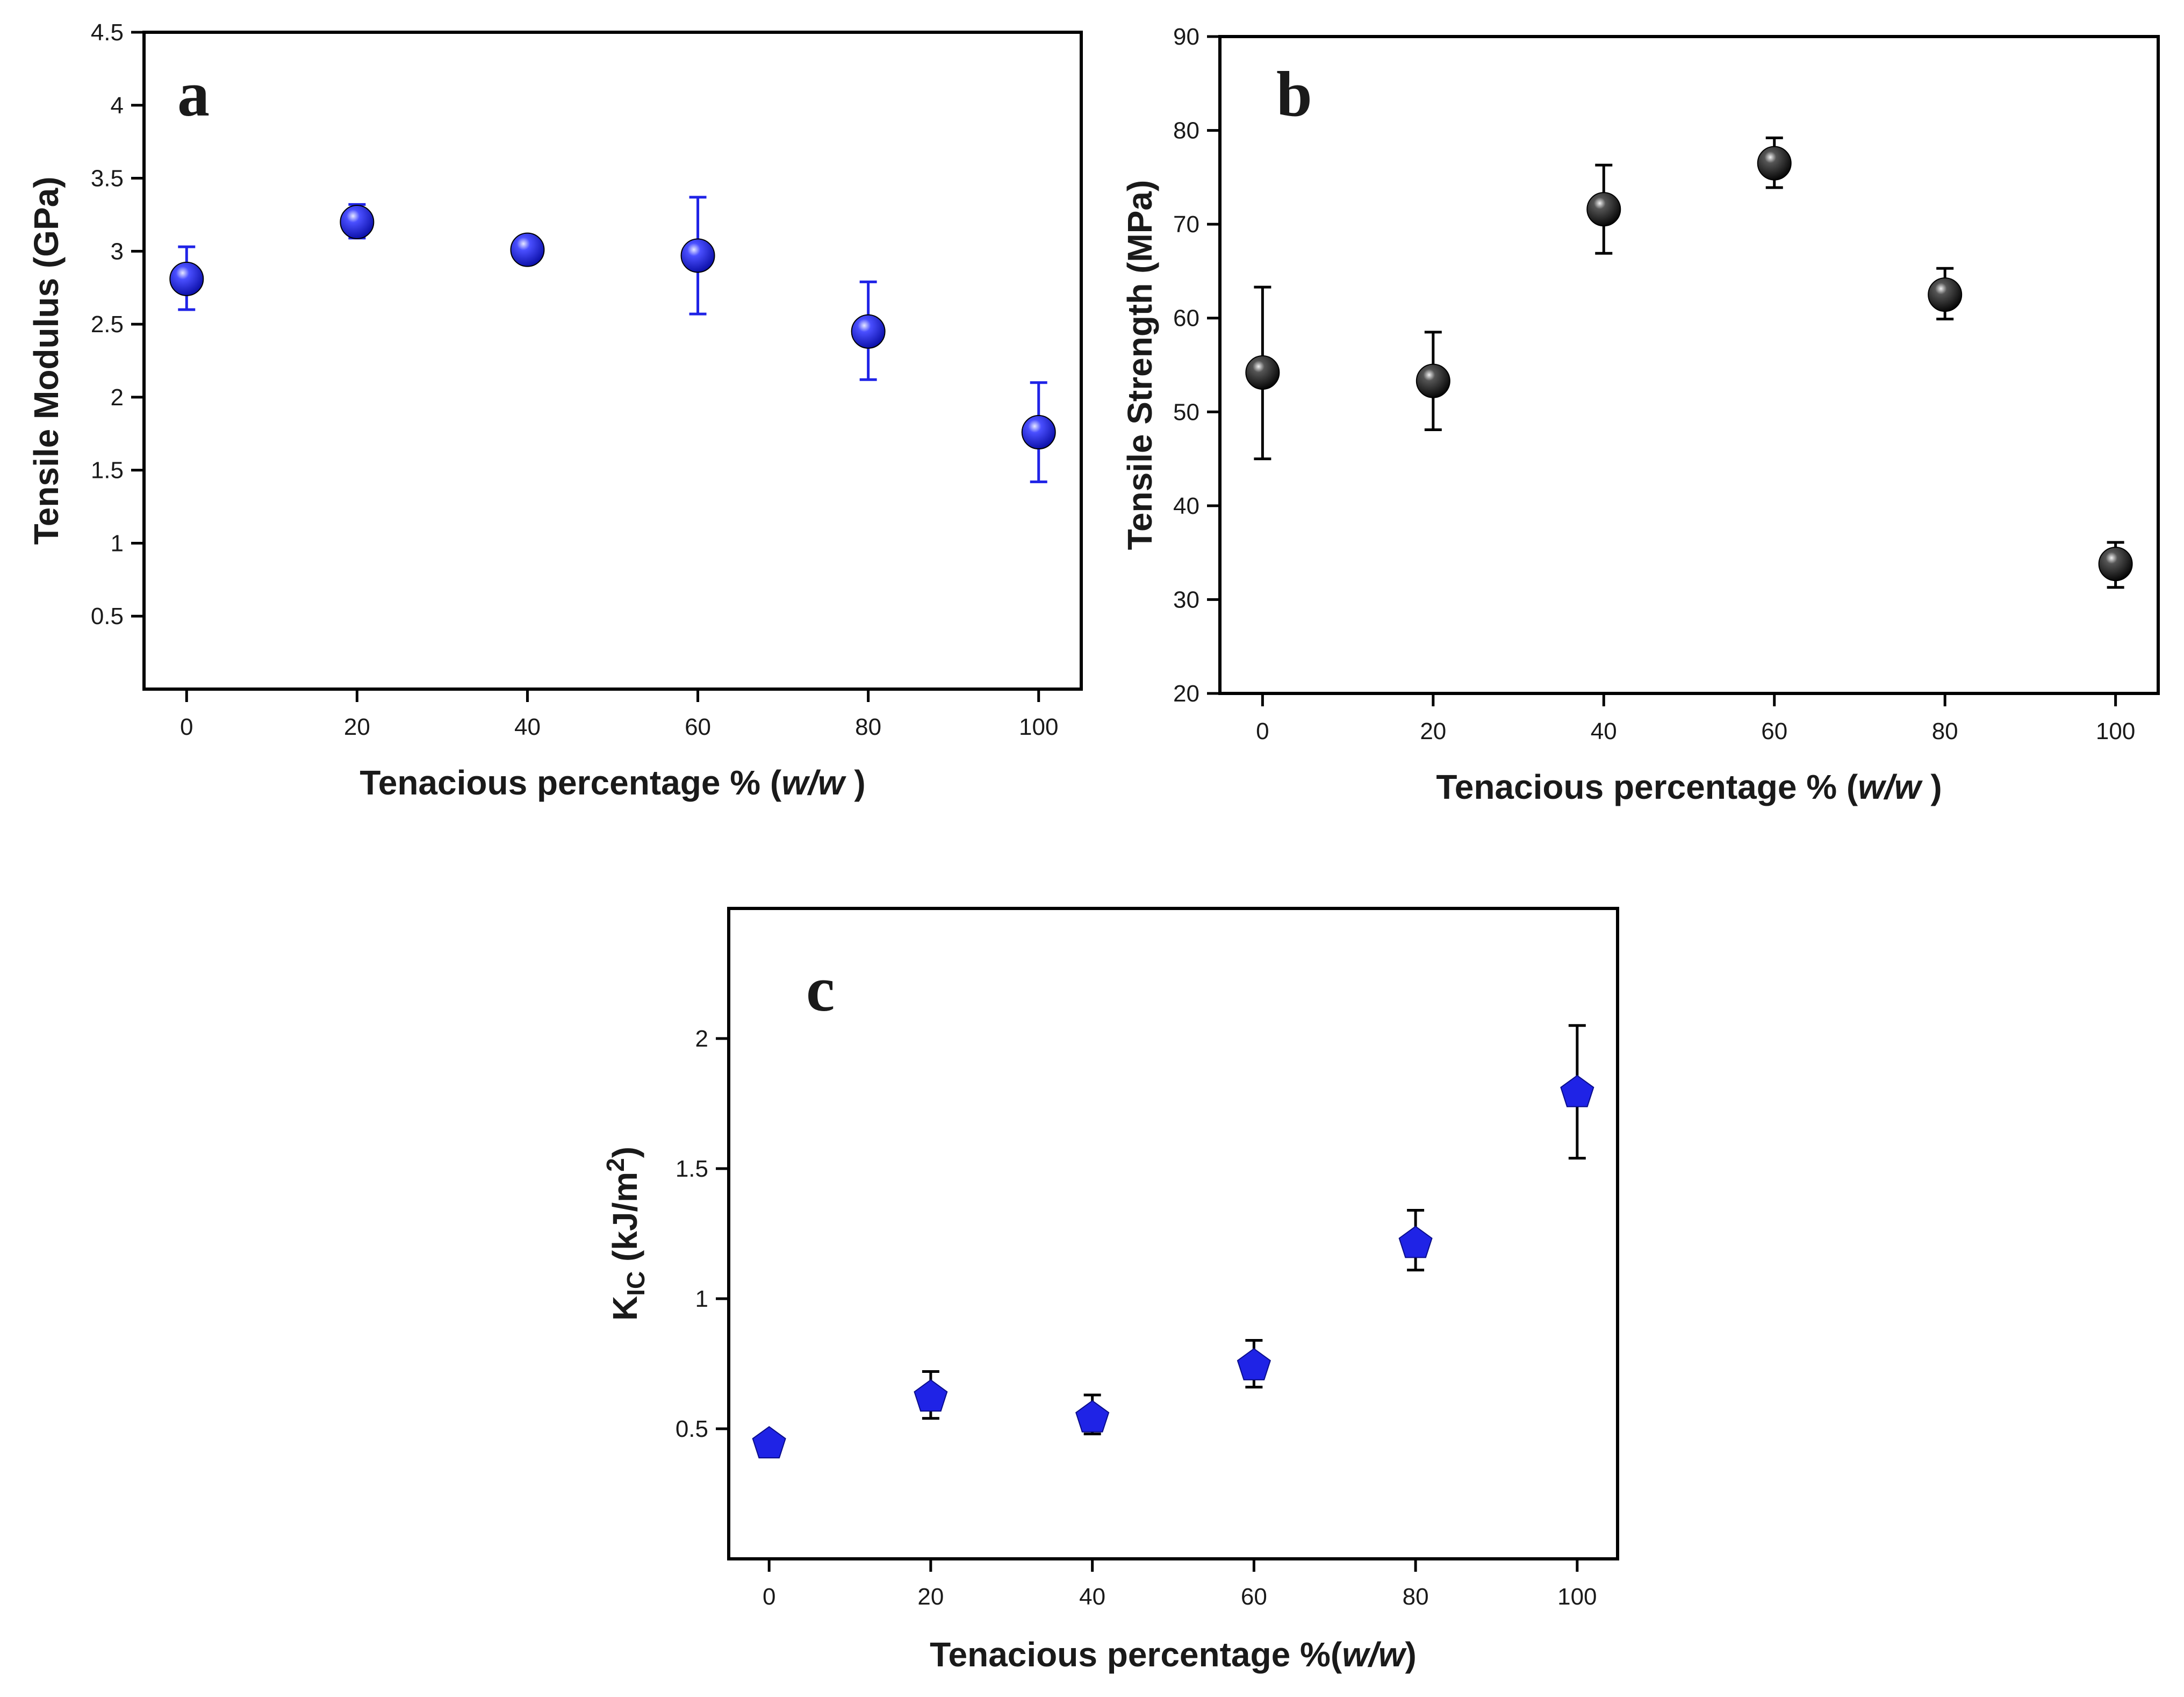 This screenshot has height=1697, width=2184. What do you see at coordinates (1186, 131) in the screenshot?
I see `y-tick-label: 80` at bounding box center [1186, 131].